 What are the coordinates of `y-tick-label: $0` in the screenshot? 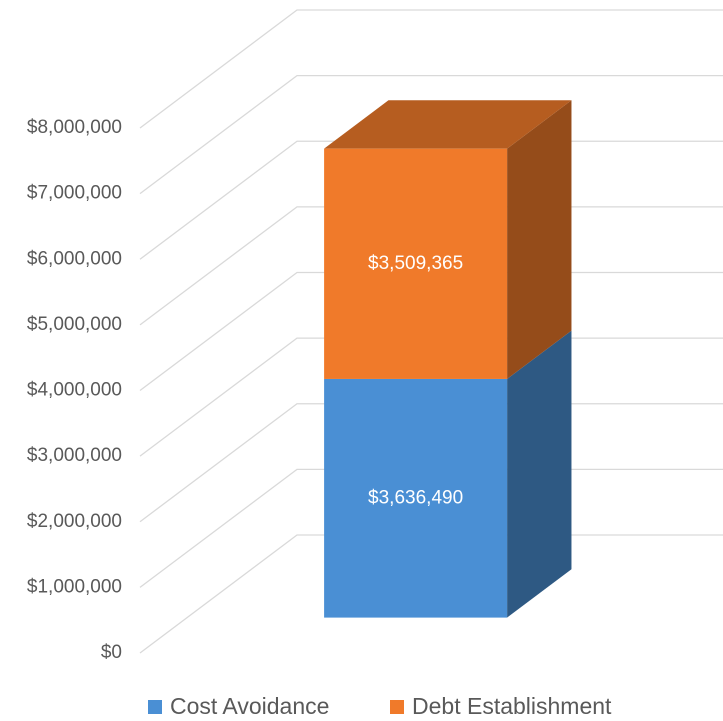 It's located at (111, 652).